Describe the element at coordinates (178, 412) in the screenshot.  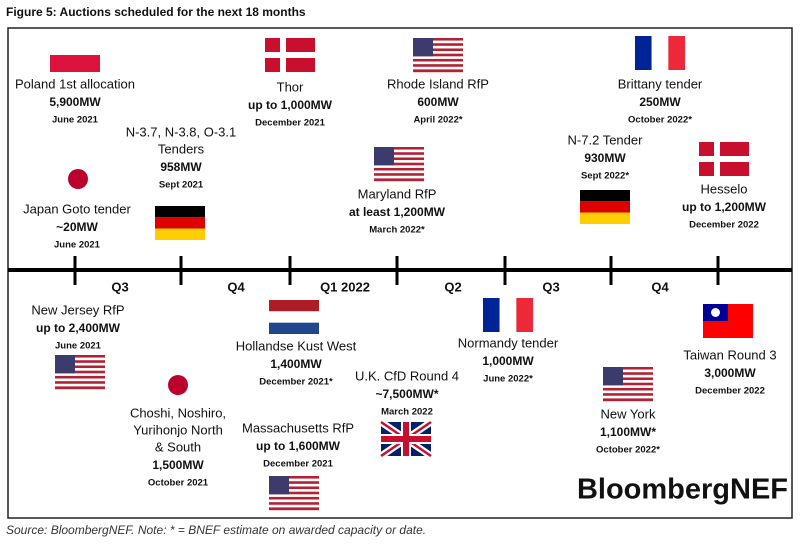
I see `auction-name: Choshi, Noshiro,` at that location.